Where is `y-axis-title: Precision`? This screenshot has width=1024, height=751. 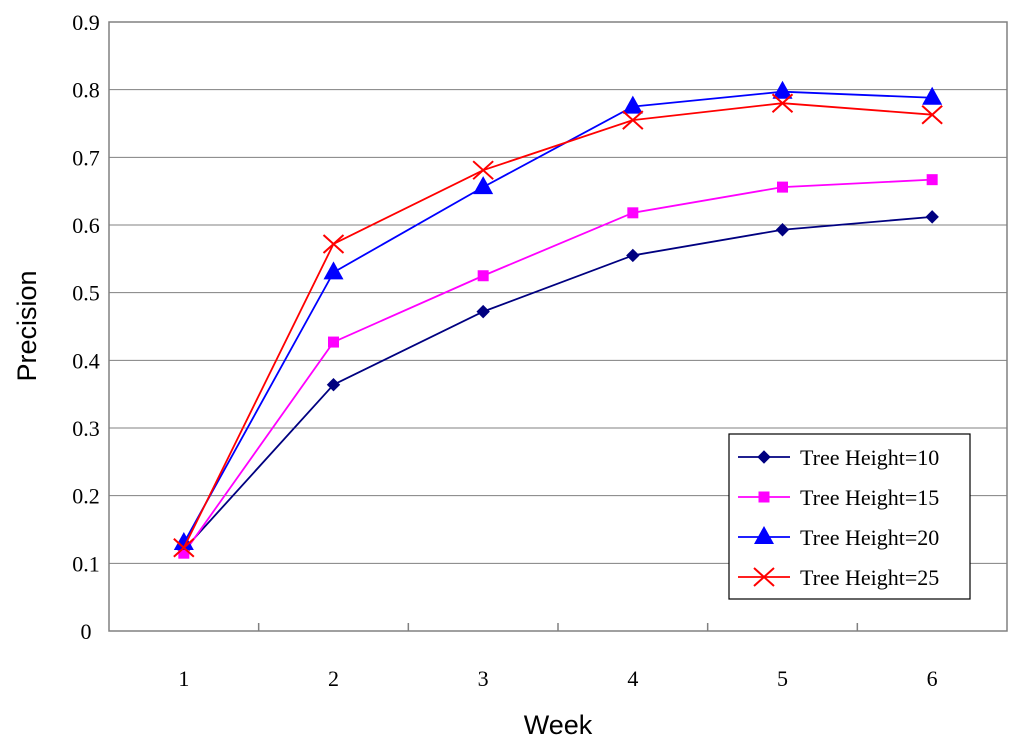
y-axis-title: Precision is located at coordinates (27, 325).